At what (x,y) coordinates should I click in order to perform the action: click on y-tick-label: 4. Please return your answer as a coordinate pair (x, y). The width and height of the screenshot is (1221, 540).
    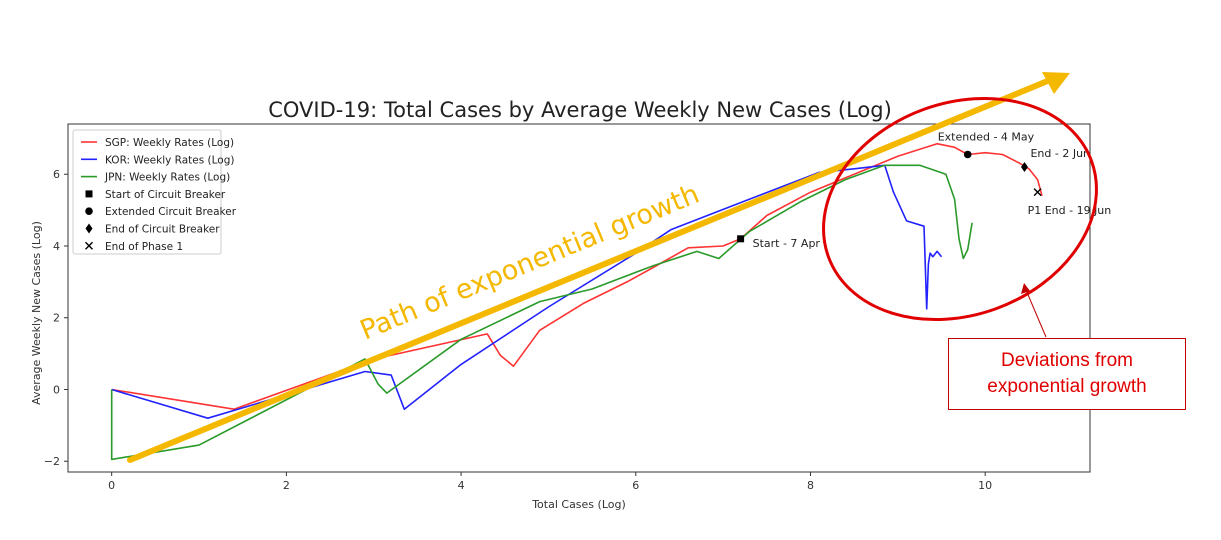
    Looking at the image, I should click on (56, 246).